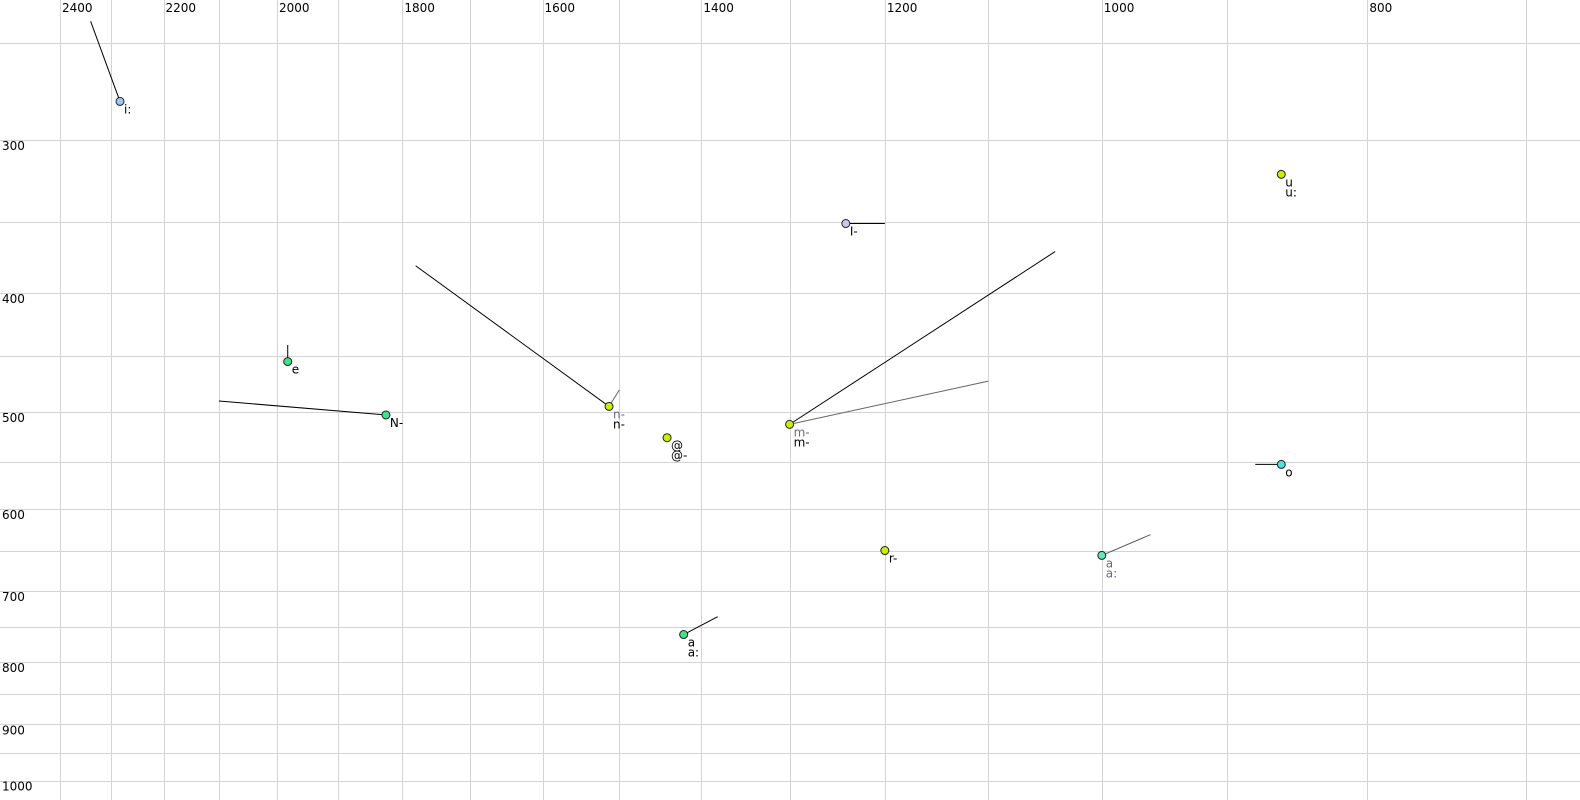  What do you see at coordinates (419, 8) in the screenshot?
I see `x-tick-label: 1800` at bounding box center [419, 8].